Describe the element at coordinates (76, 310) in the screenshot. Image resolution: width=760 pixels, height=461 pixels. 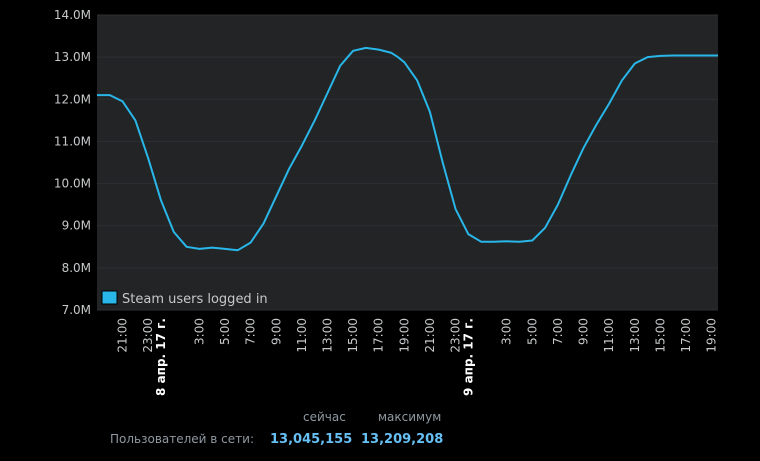
I see `y-tick-label: 7.0M` at that location.